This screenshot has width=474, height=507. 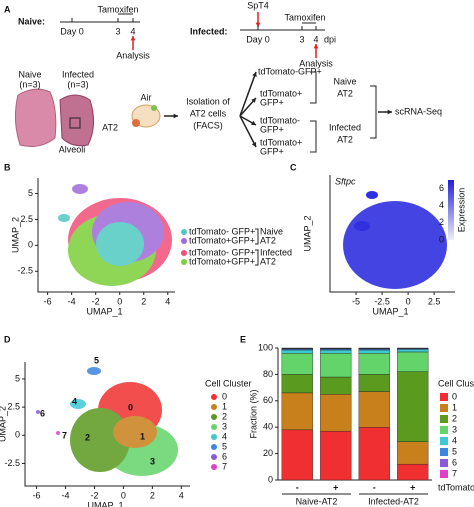 I want to click on label: (n=3), so click(x=77, y=84).